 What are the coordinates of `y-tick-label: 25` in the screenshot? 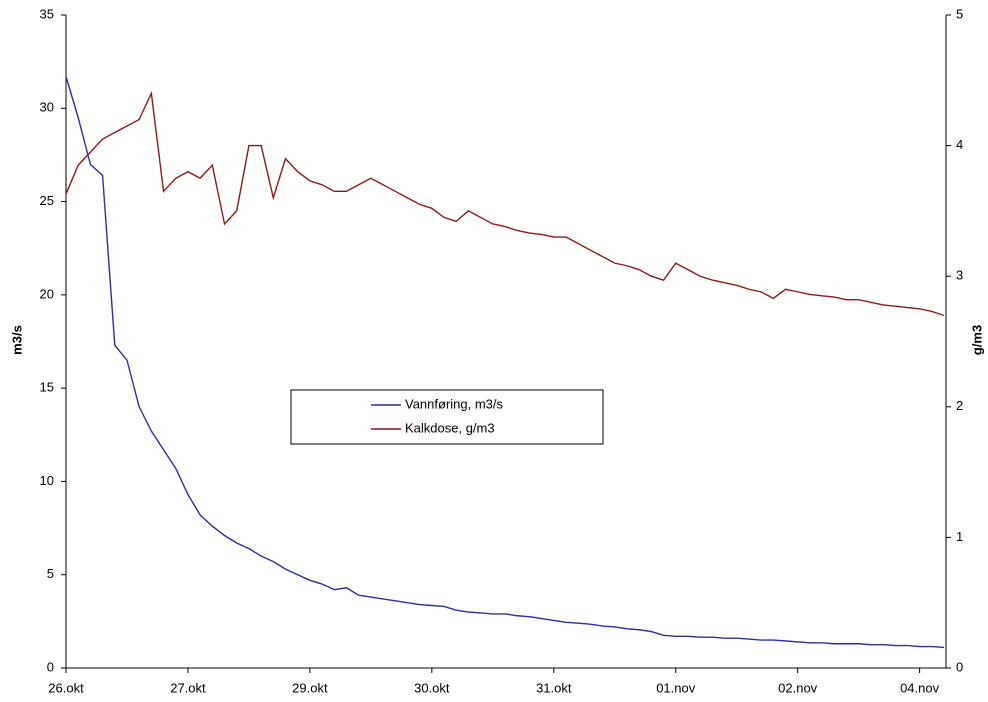 It's located at (47, 200).